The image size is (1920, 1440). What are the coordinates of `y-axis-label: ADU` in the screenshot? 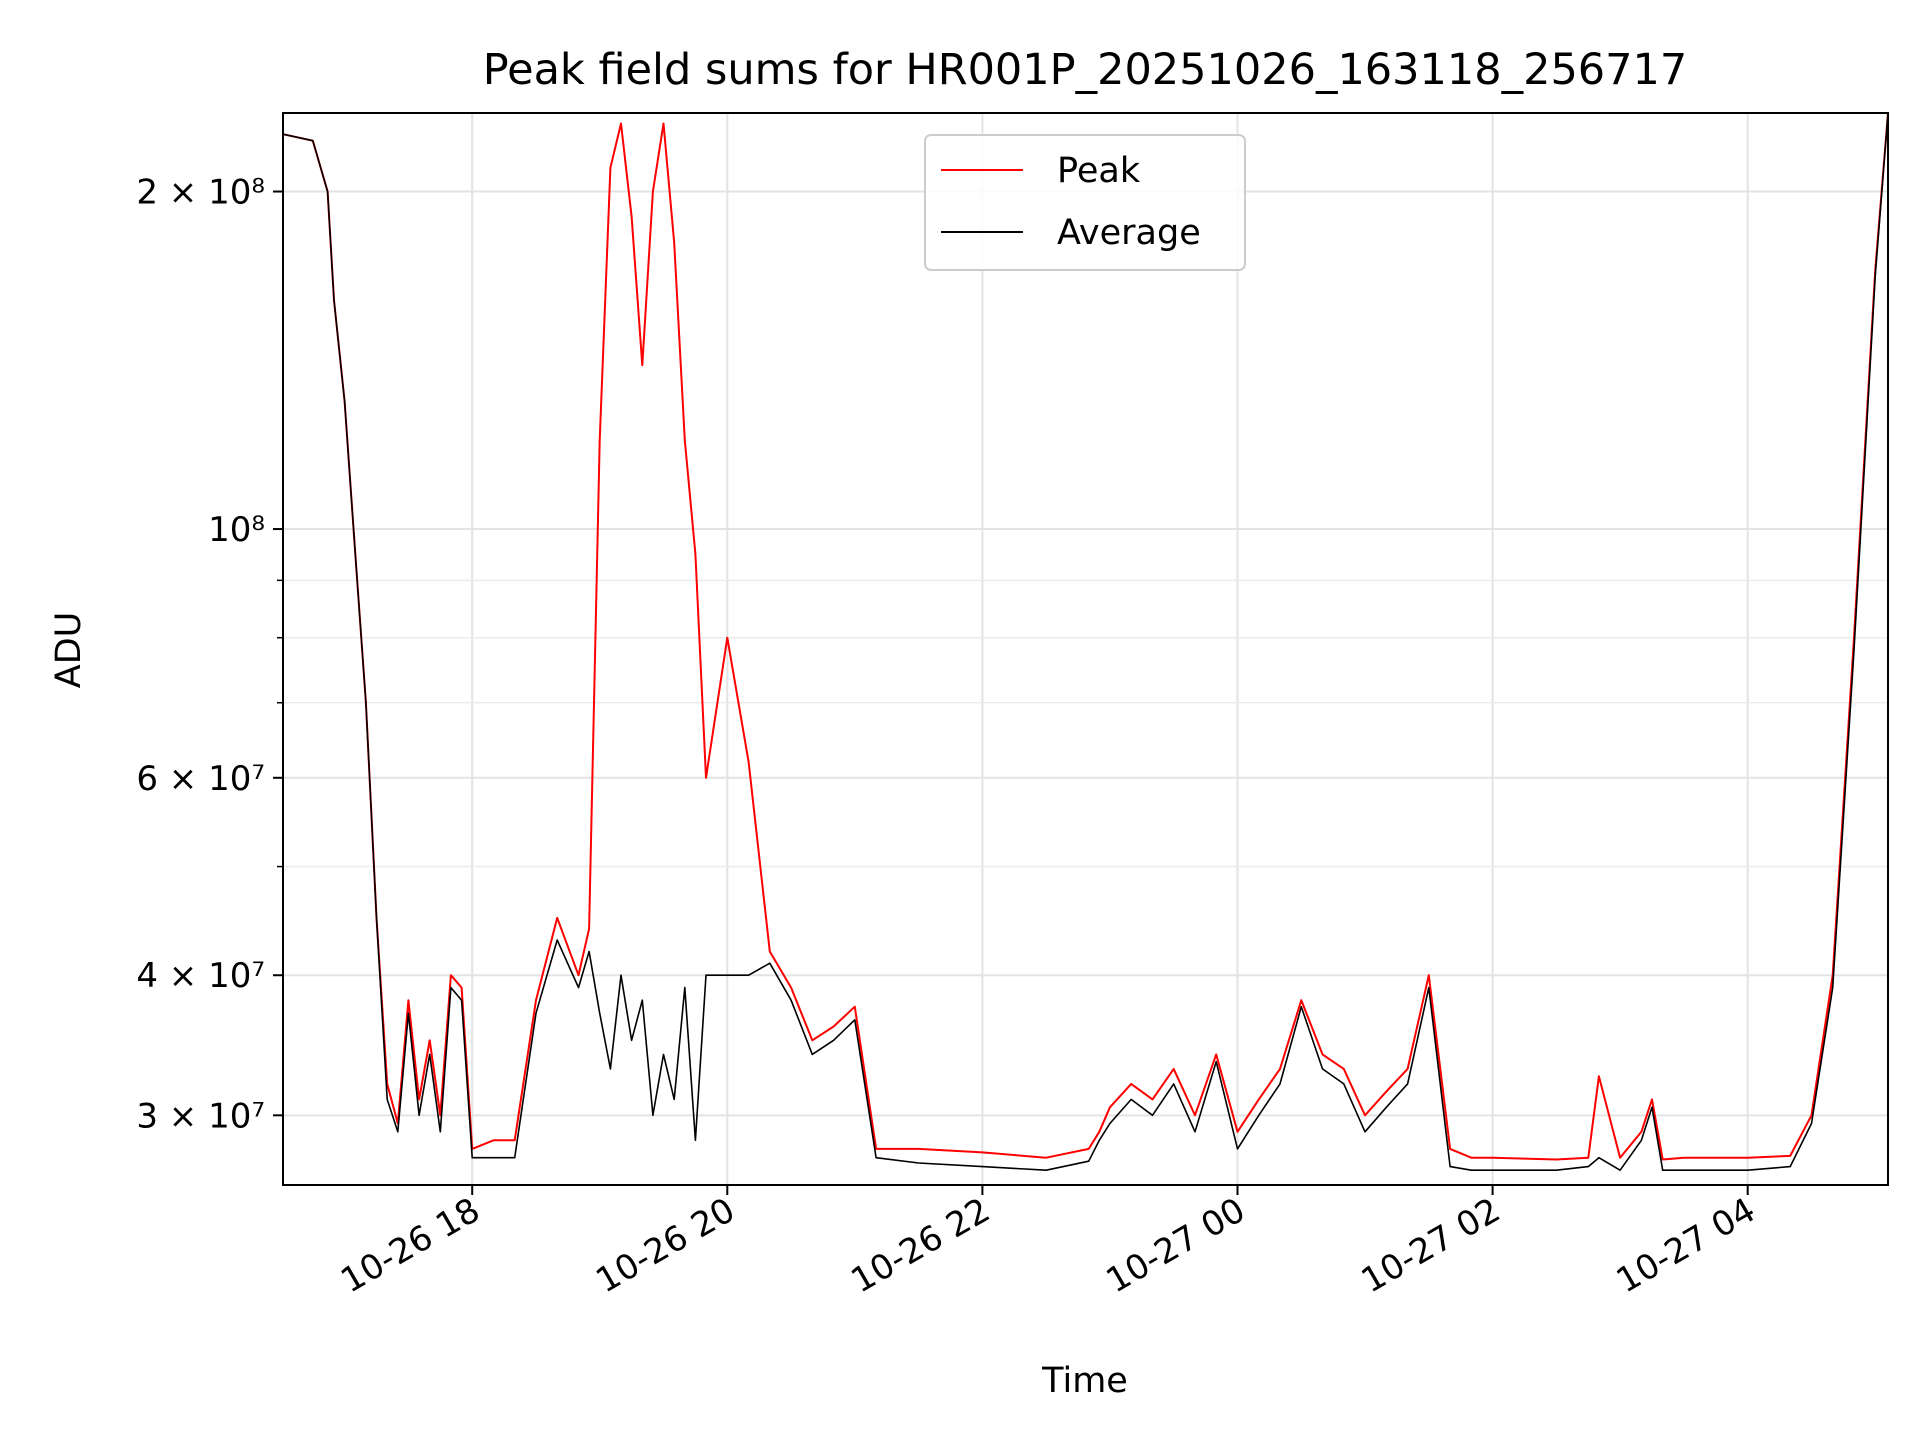 It's located at (69, 650).